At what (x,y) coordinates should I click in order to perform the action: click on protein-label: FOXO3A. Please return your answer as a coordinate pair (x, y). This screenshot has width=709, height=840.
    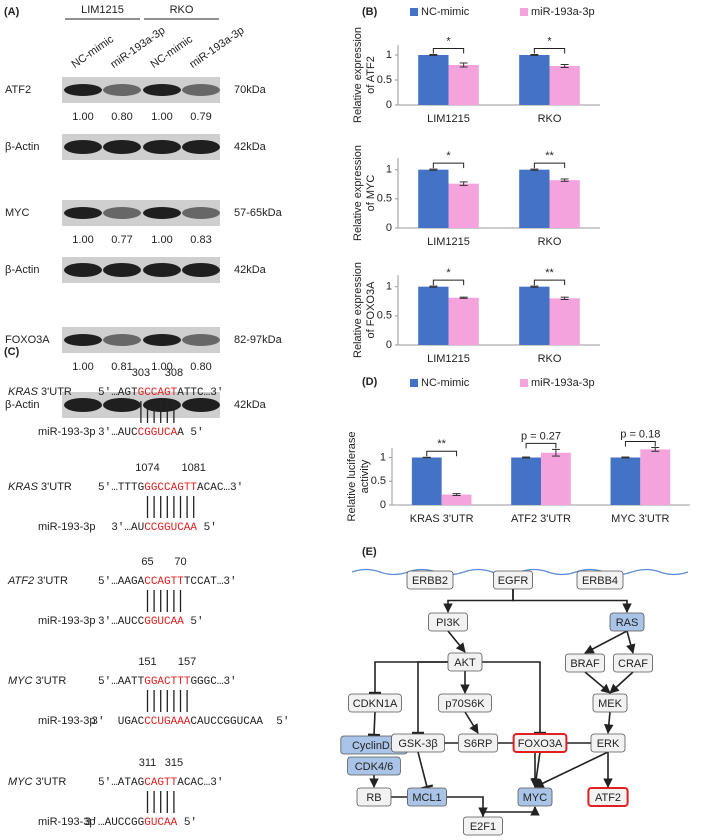
    Looking at the image, I should click on (27, 340).